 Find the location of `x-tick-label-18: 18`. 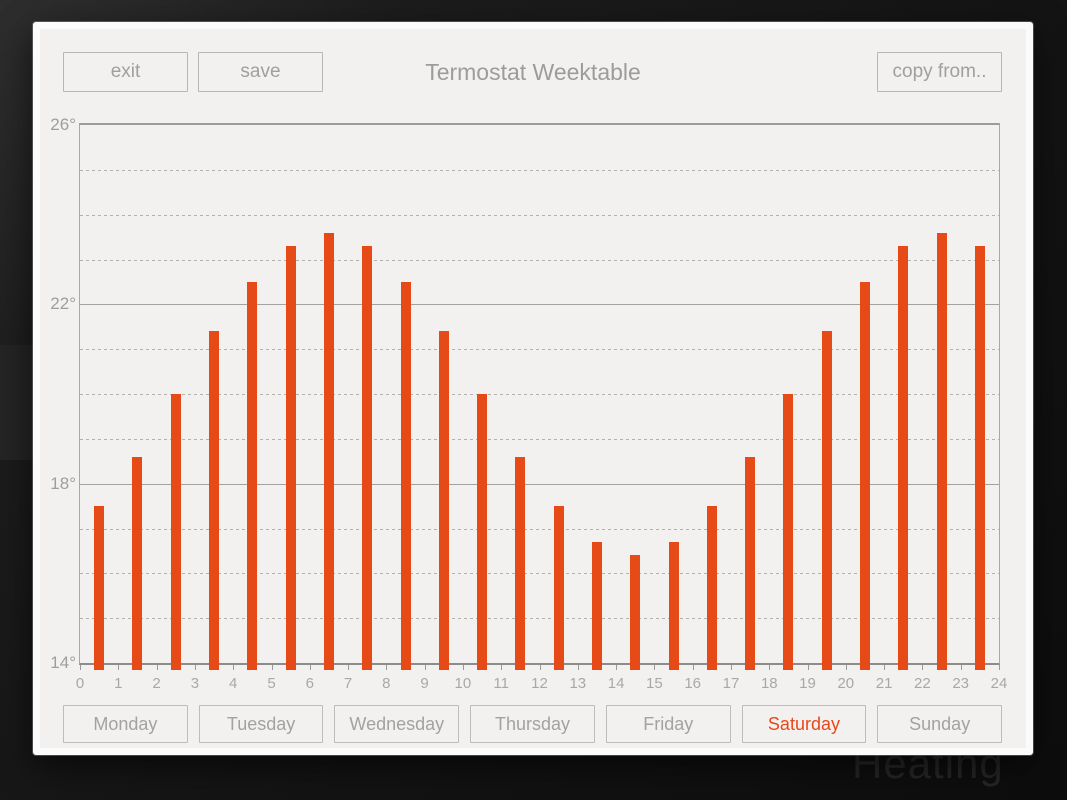

x-tick-label-18: 18 is located at coordinates (769, 683).